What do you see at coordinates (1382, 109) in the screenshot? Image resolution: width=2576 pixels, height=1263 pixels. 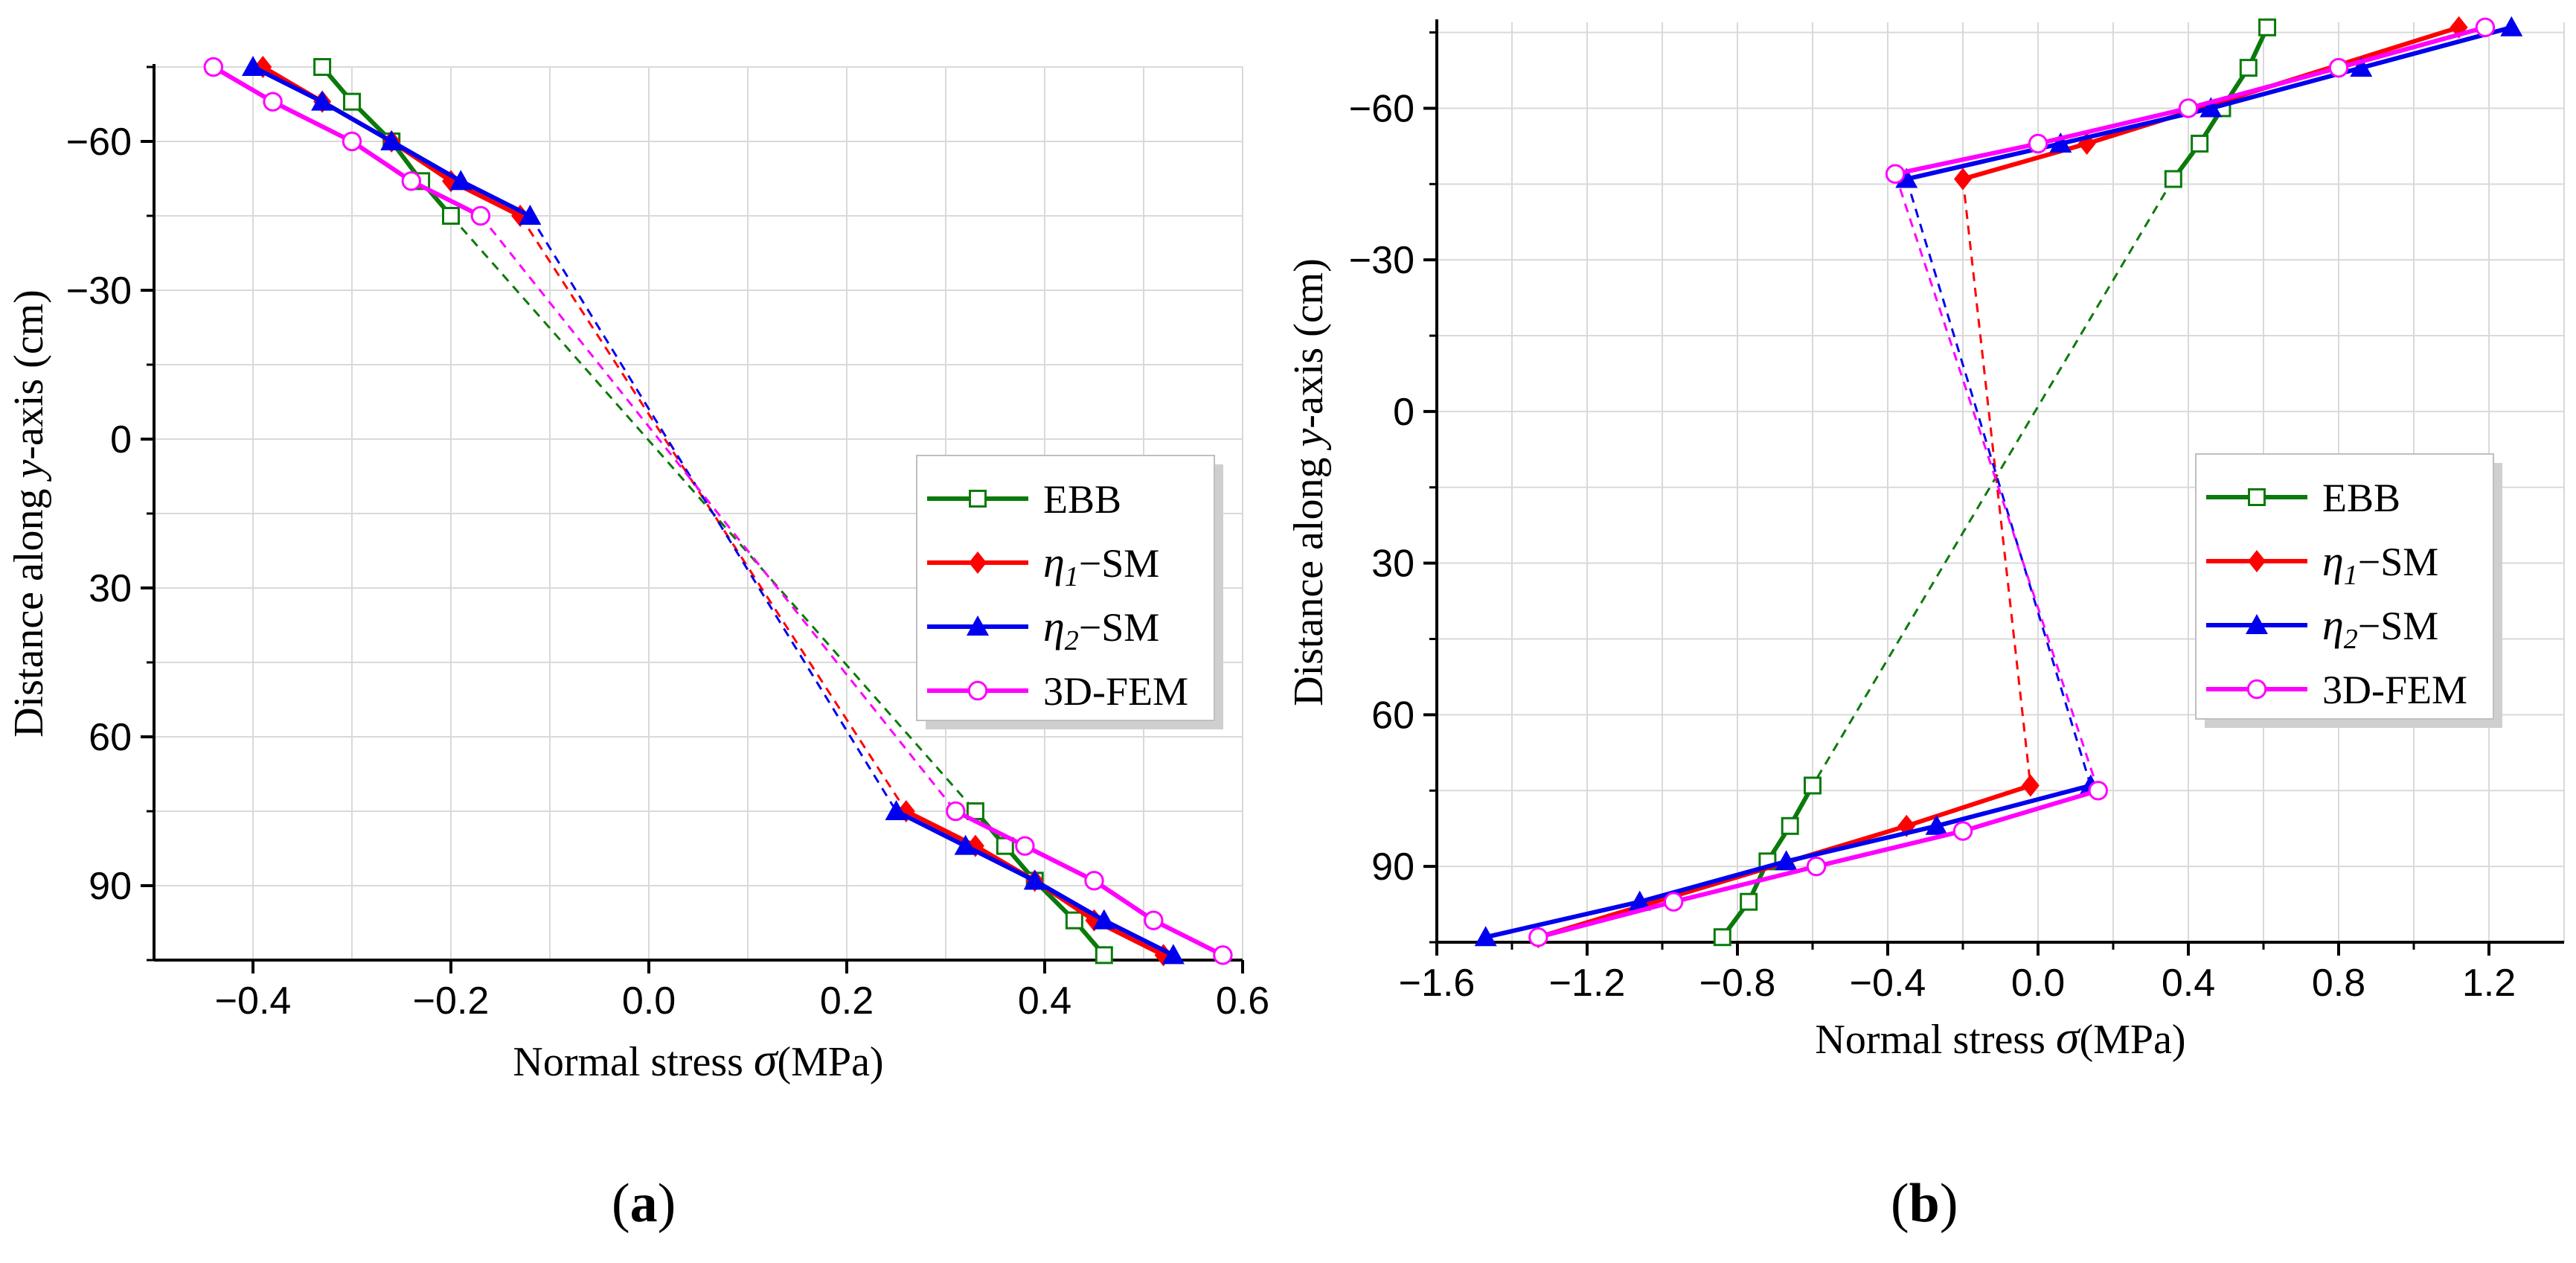 I see `y-tick-label: −60` at bounding box center [1382, 109].